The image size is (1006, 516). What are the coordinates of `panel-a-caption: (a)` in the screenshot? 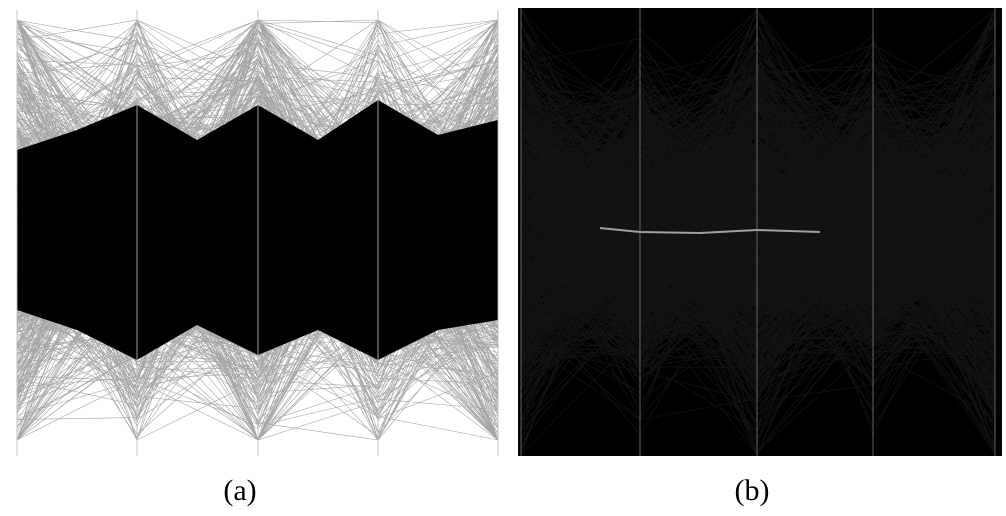 It's located at (239, 490).